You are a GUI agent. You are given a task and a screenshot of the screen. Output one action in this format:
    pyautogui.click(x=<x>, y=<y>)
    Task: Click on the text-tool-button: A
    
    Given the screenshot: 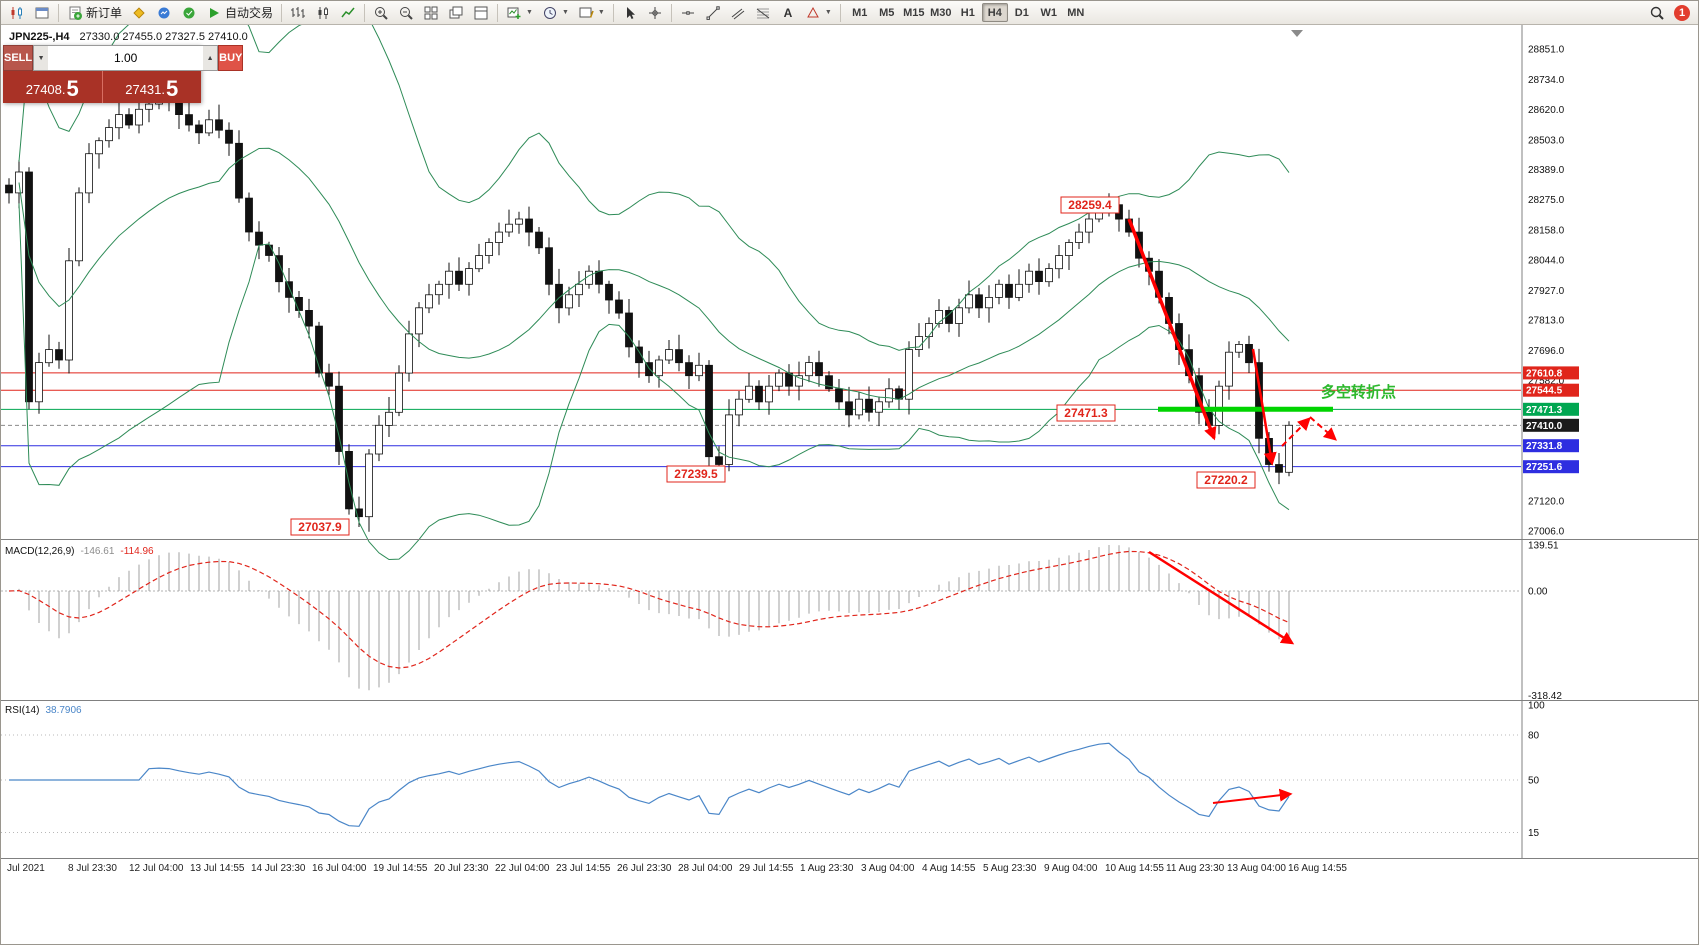 What is the action you would take?
    pyautogui.click(x=788, y=12)
    